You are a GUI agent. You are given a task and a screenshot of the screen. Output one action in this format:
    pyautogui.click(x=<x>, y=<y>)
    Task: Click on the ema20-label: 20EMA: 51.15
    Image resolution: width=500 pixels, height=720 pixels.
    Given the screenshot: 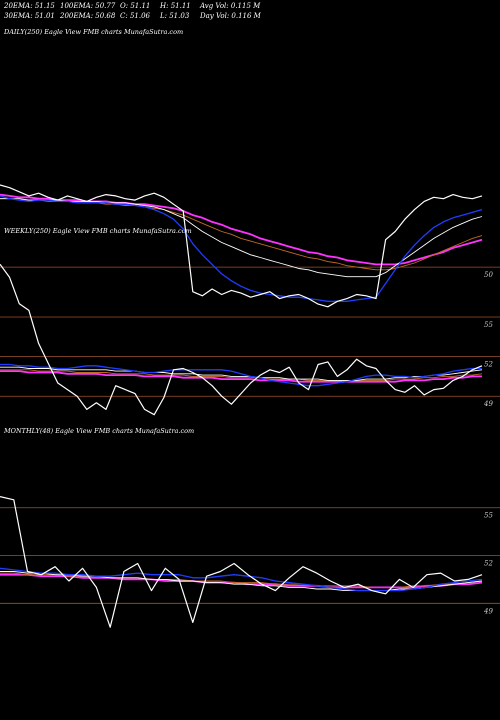 What is the action you would take?
    pyautogui.click(x=29, y=6)
    